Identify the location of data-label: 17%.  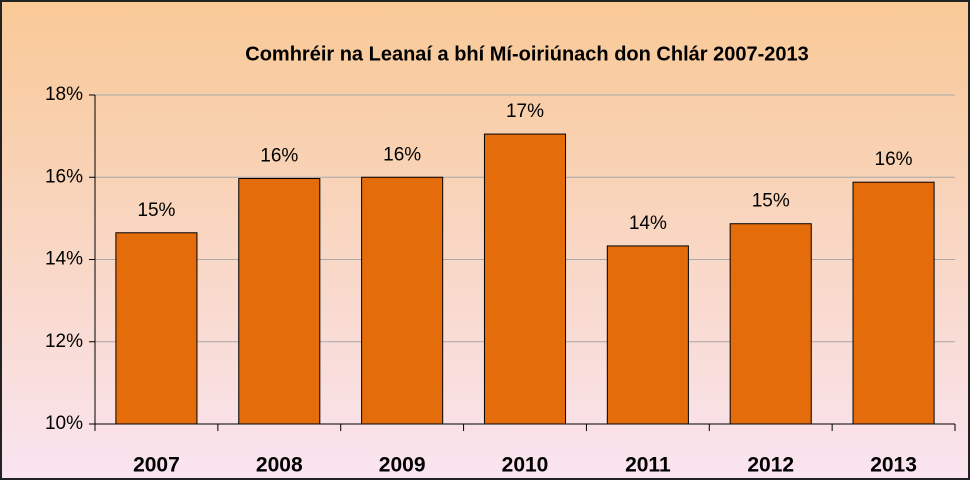
(525, 111).